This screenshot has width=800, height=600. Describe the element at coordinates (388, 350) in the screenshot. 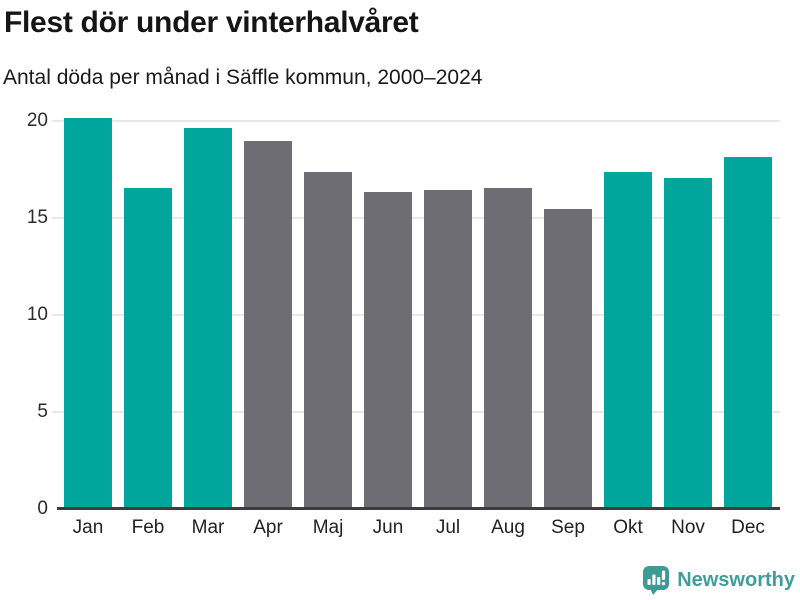

I see `bar-jun` at that location.